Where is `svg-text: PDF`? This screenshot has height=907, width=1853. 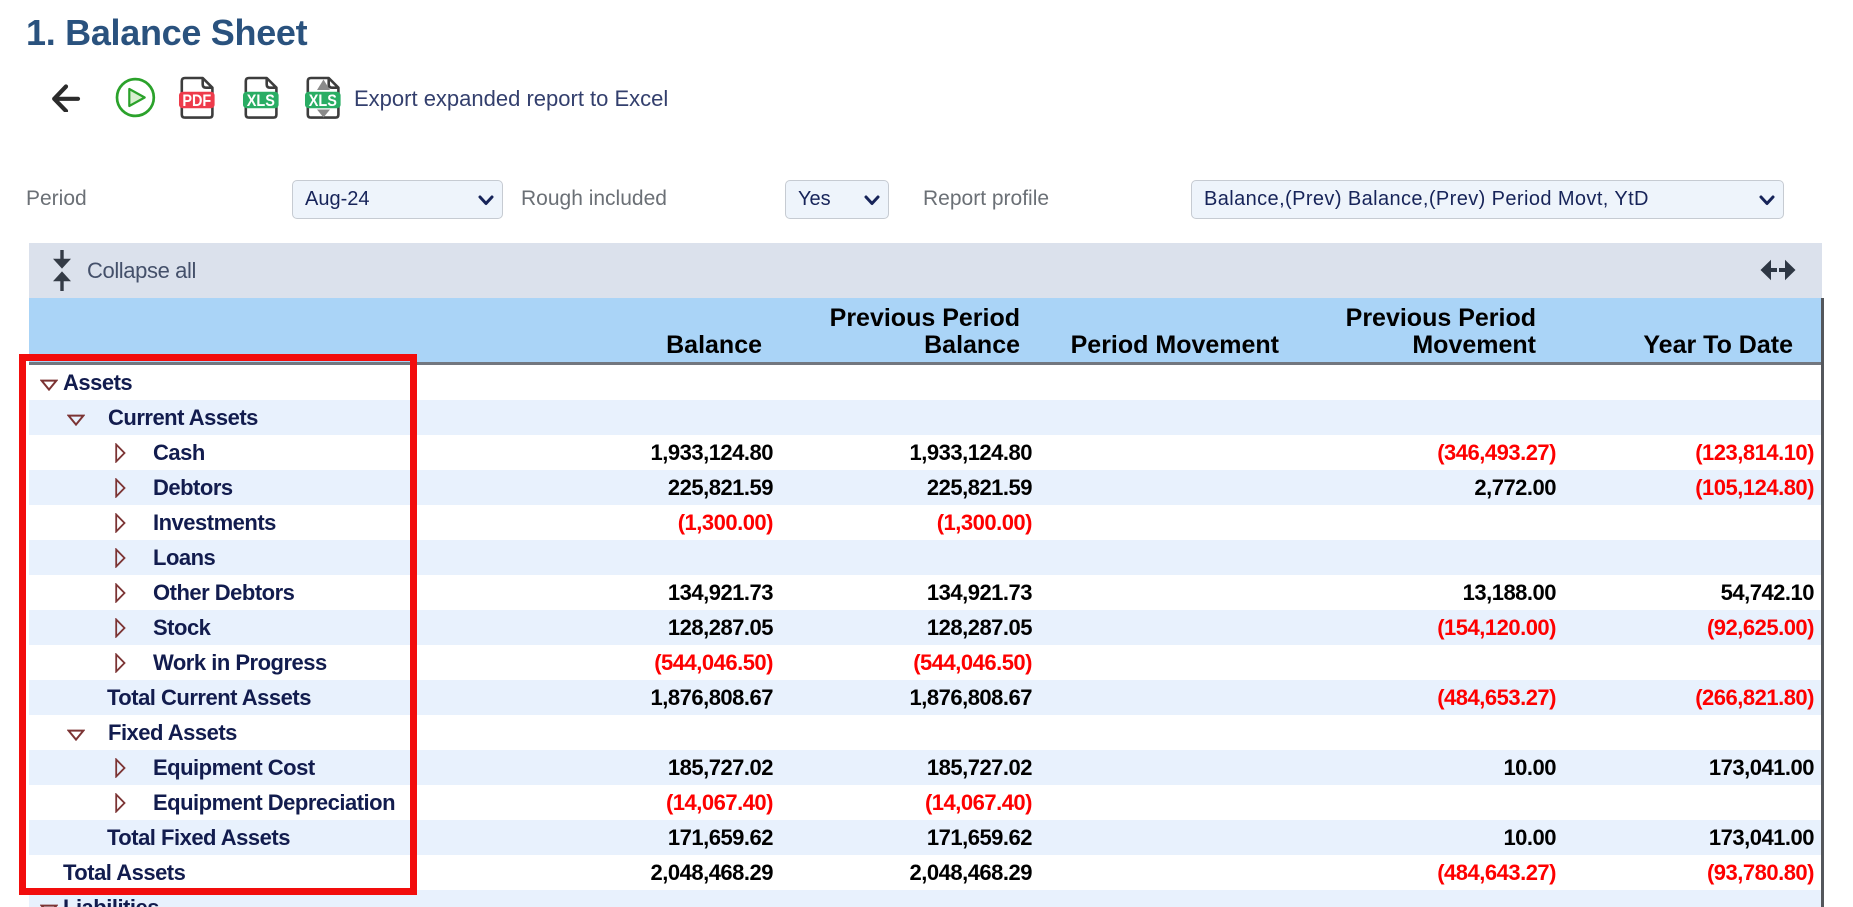 svg-text: PDF is located at coordinates (196, 101).